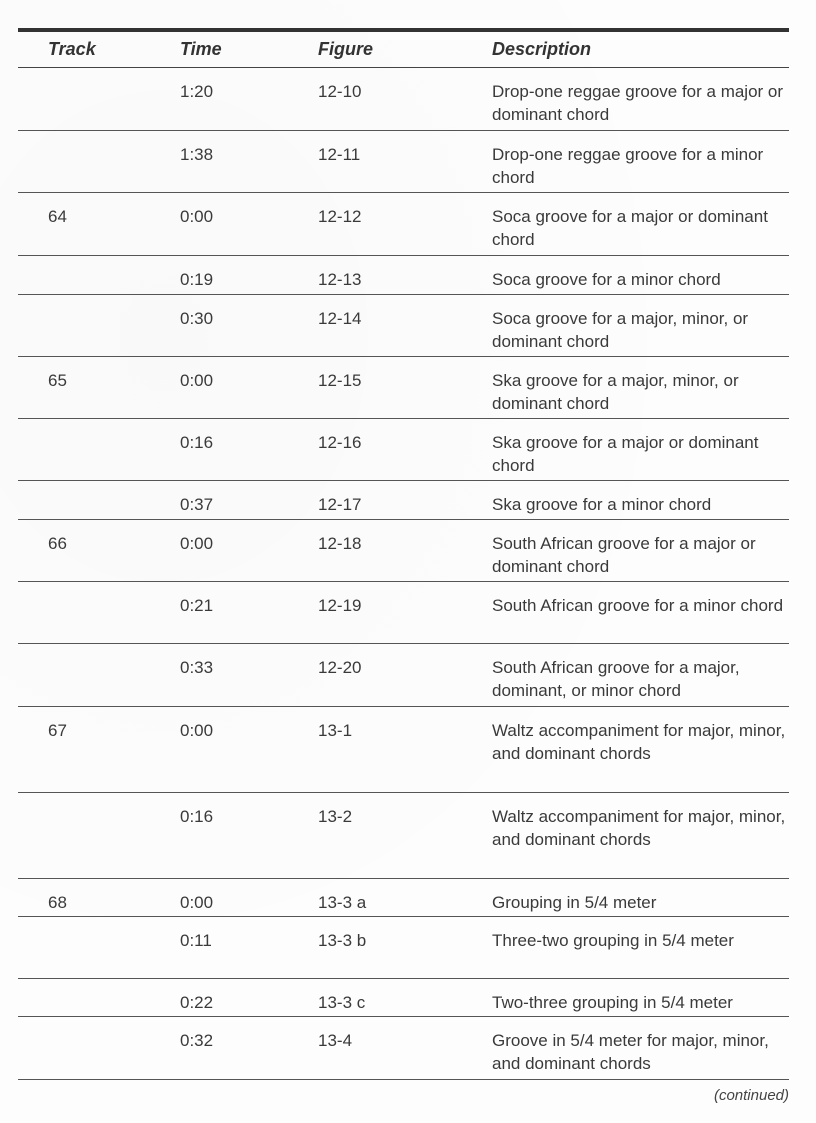 The image size is (816, 1123). What do you see at coordinates (57, 902) in the screenshot?
I see `cell-track: 68` at bounding box center [57, 902].